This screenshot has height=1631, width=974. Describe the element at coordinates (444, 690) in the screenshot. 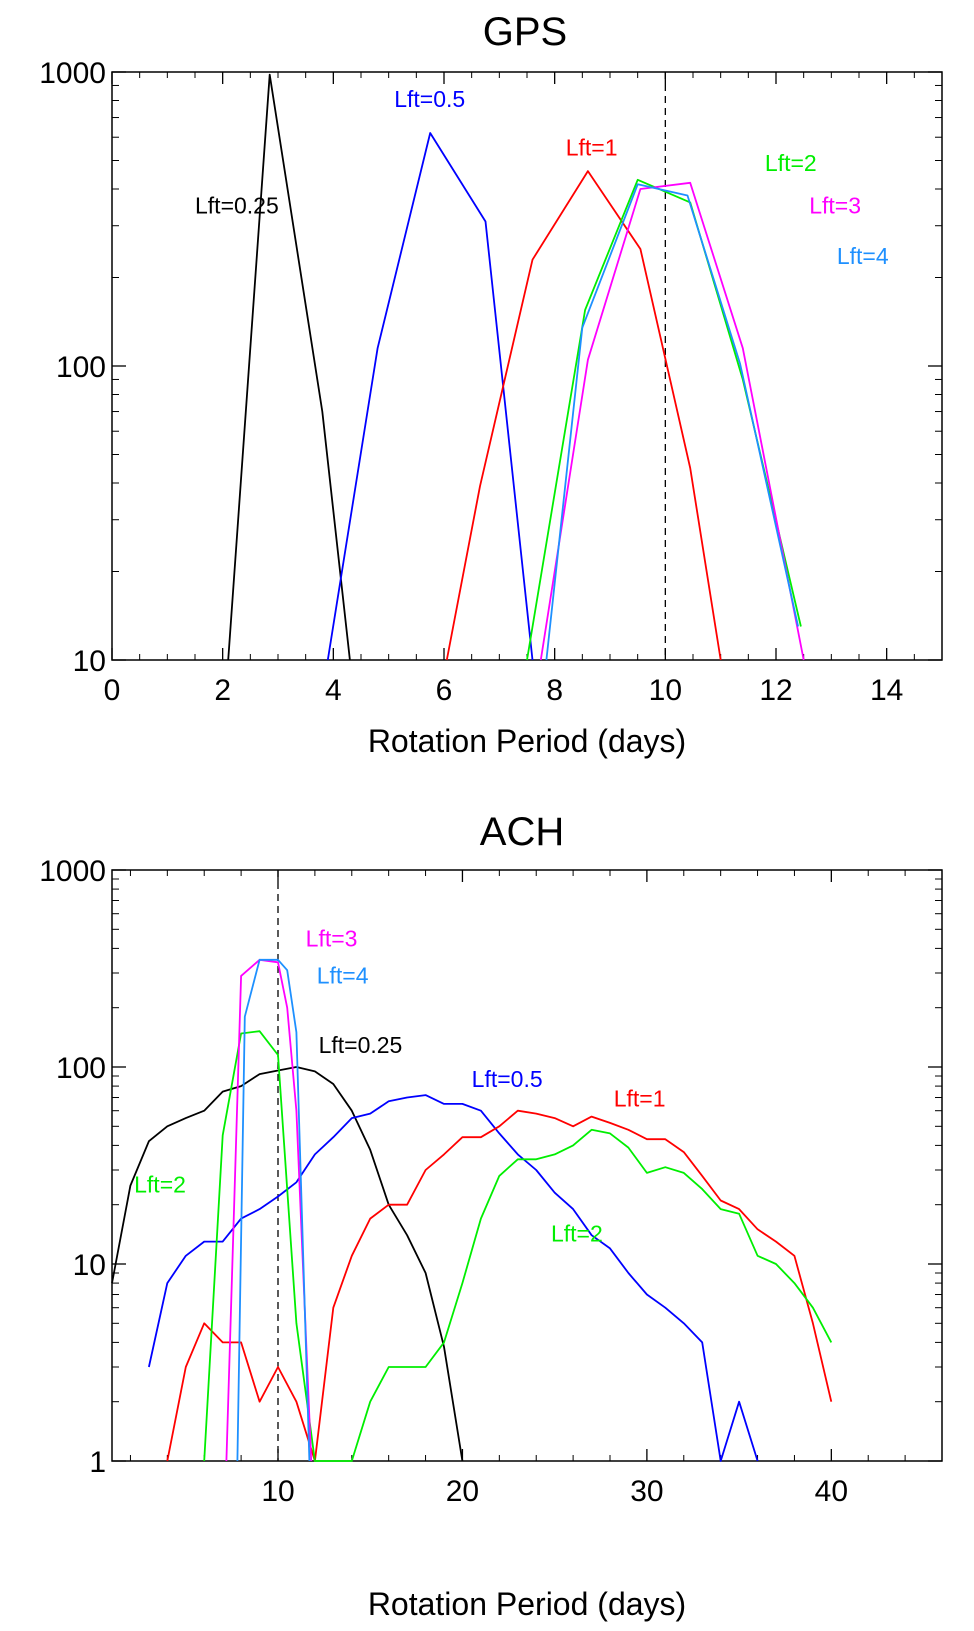

I see `x-tick-label: 6` at that location.